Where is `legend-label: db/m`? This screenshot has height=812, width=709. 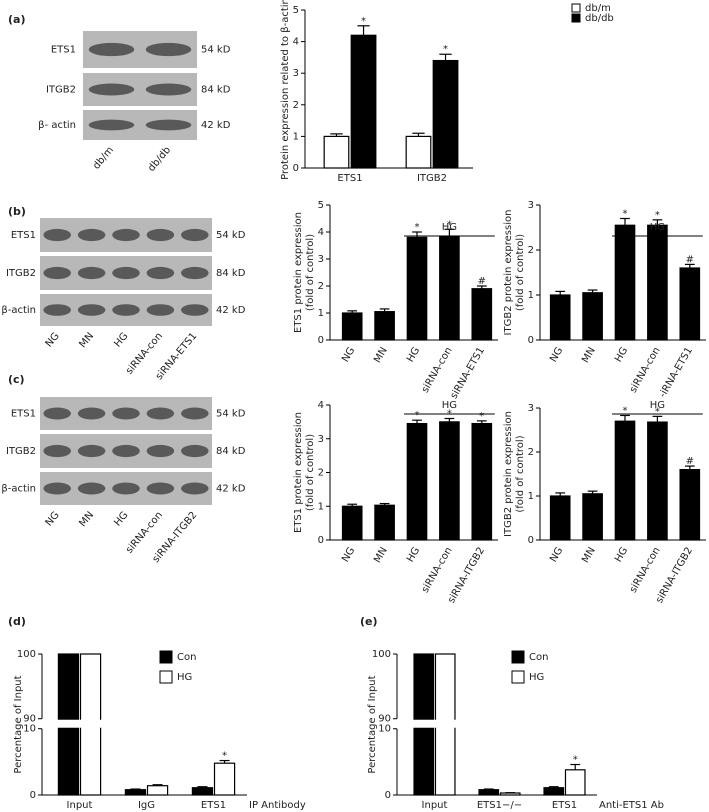 legend-label: db/m is located at coordinates (598, 8).